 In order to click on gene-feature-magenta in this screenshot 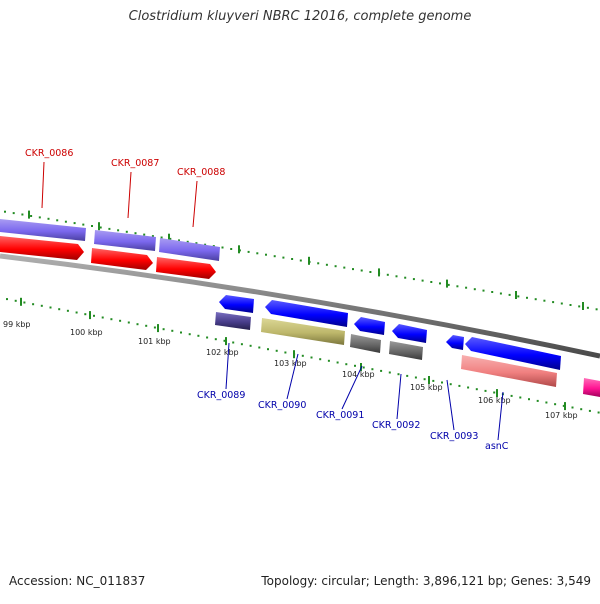, I will do `click(591, 387)`.